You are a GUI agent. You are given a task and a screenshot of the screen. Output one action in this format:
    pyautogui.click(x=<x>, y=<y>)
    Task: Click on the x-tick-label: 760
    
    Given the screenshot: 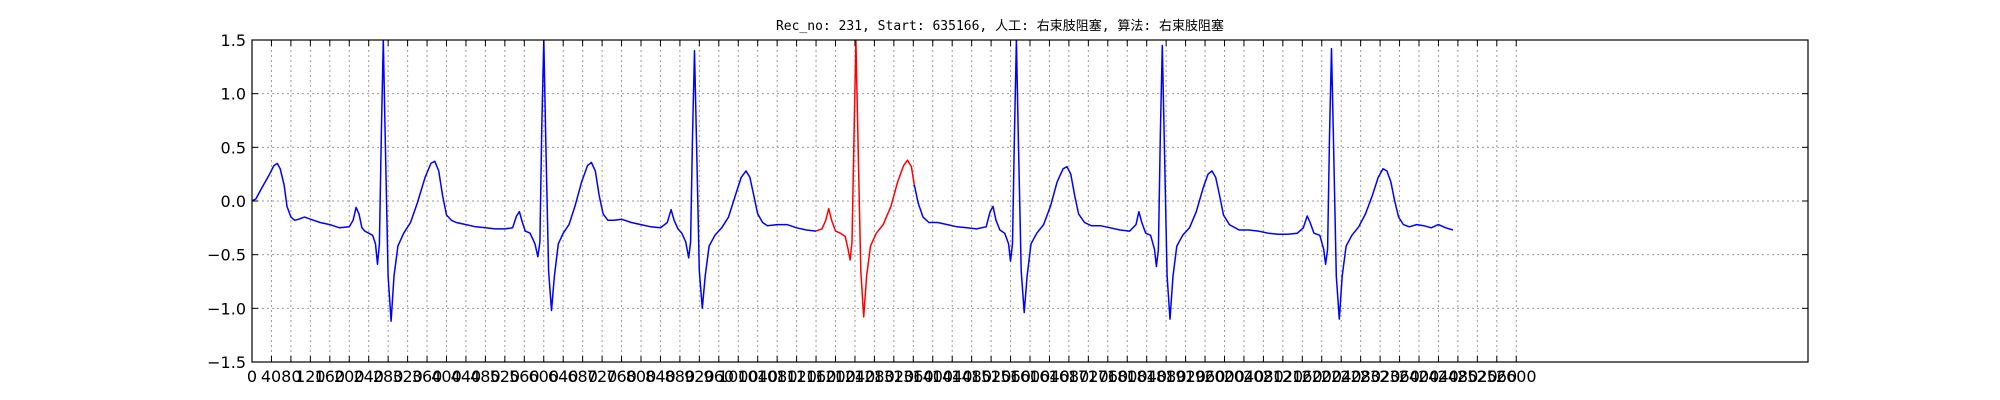 What is the action you would take?
    pyautogui.click(x=621, y=376)
    